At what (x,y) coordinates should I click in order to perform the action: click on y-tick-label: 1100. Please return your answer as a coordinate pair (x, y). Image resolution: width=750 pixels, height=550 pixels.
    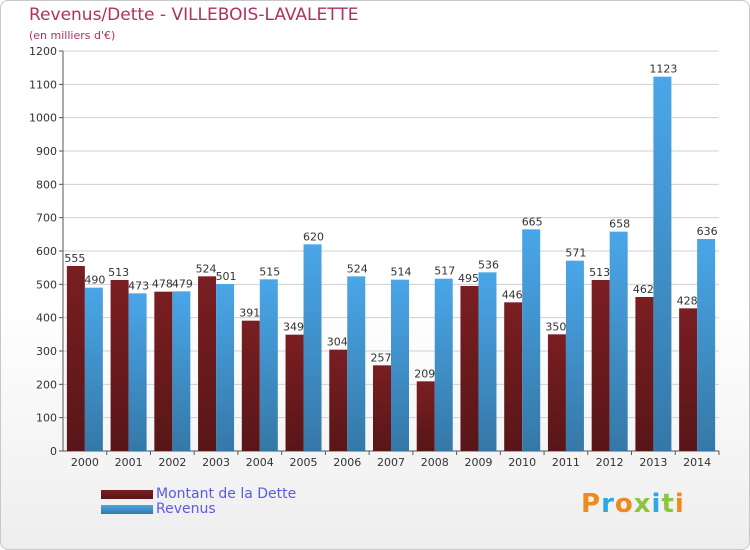
    Looking at the image, I should click on (43, 84).